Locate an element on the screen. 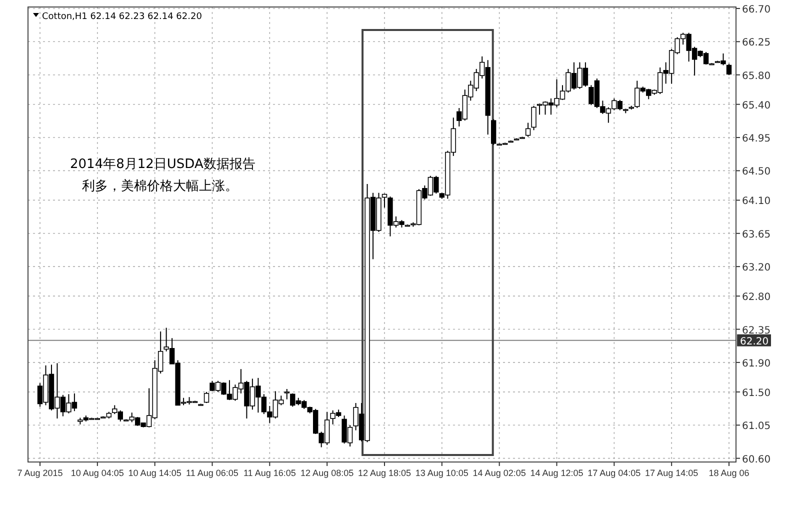 This screenshot has width=790, height=510. x-tick-label: 12 Aug 08:05 is located at coordinates (327, 473).